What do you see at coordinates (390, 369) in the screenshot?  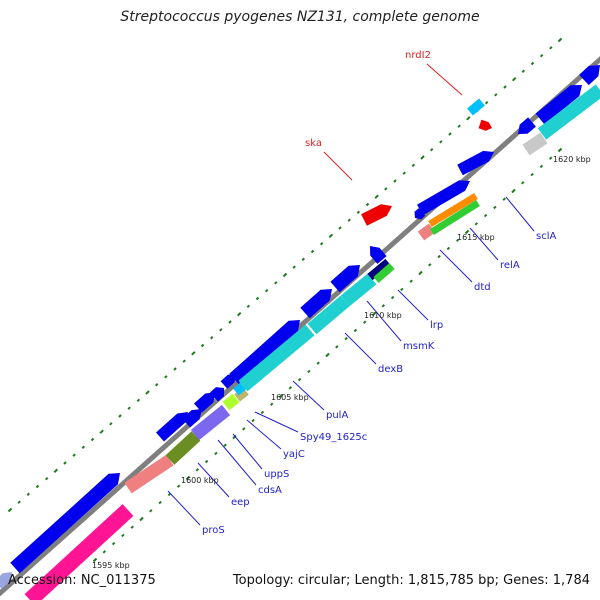 I see `gene-label-dexb: dexB` at bounding box center [390, 369].